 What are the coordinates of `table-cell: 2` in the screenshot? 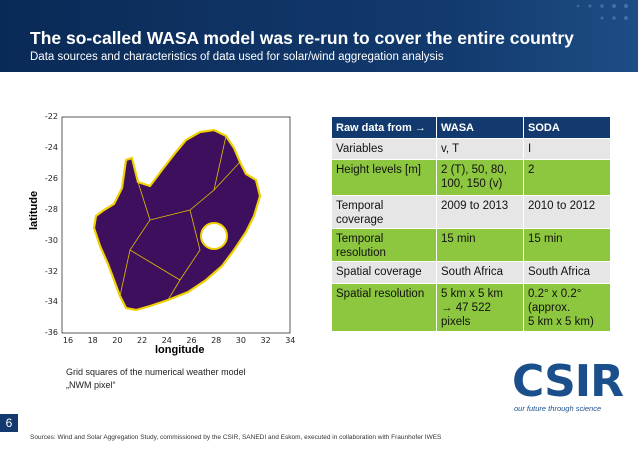 It's located at (567, 177).